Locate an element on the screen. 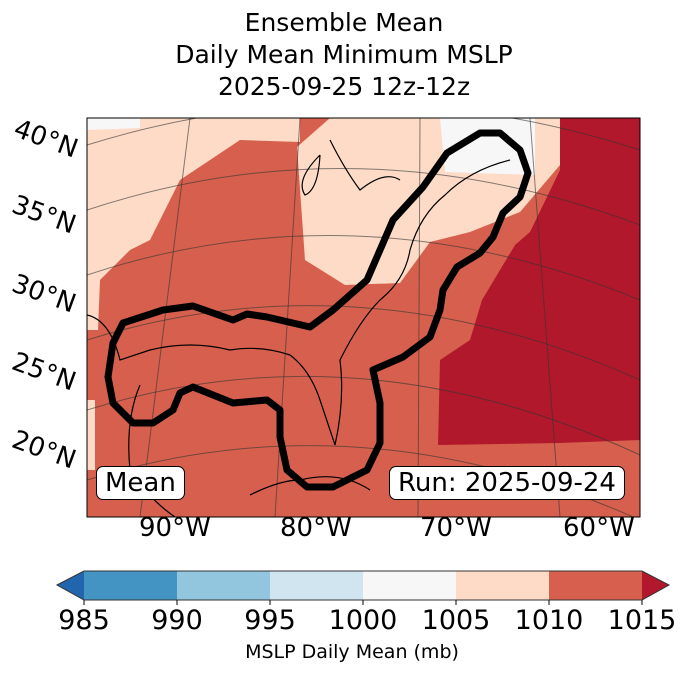 The width and height of the screenshot is (688, 674). lon-label-80w: 80°W is located at coordinates (316, 528).